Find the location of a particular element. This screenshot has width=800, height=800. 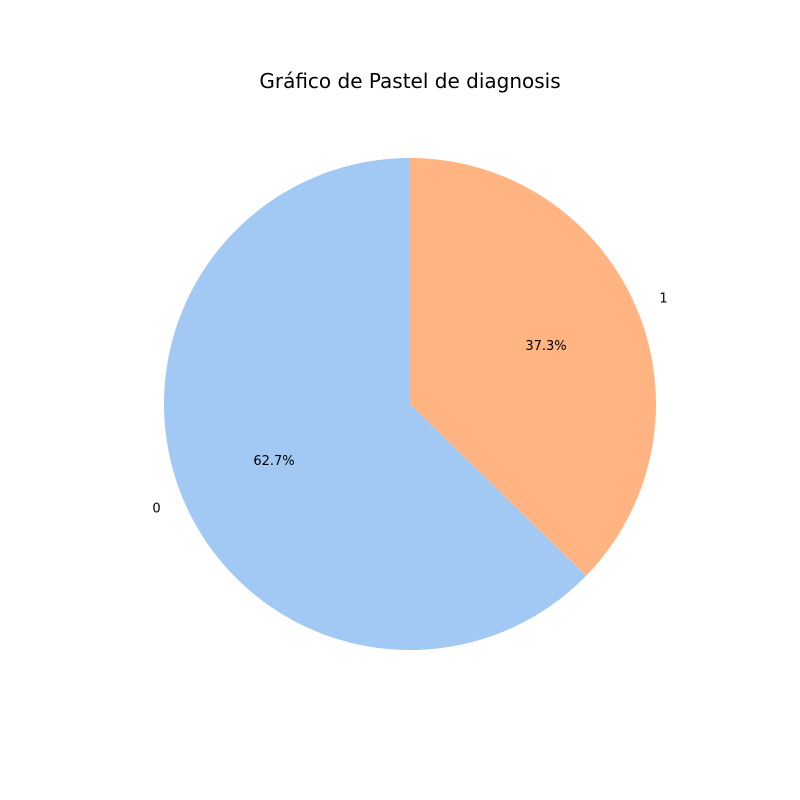

slice-label-1: 1 is located at coordinates (663, 298).